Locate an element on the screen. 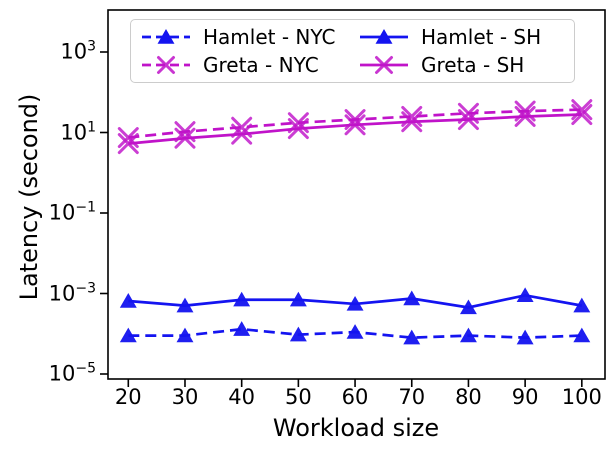 Image resolution: width=615 pixels, height=452 pixels. legend-label: Greta - SH is located at coordinates (473, 65).